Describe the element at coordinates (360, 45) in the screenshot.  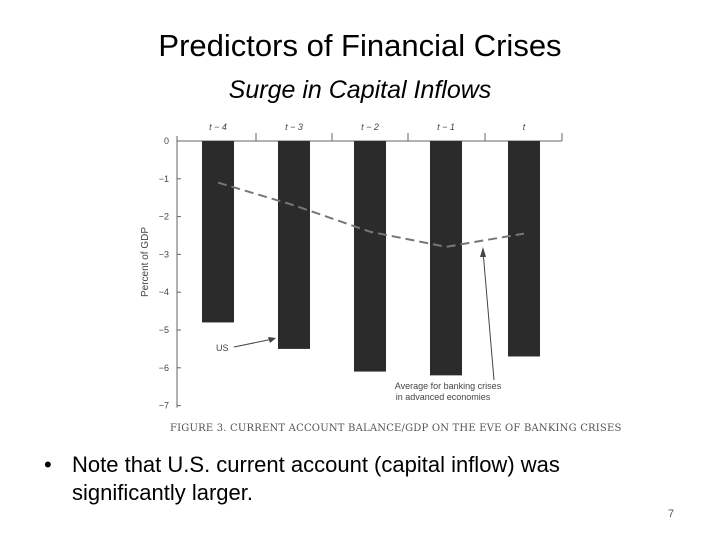
I see `slide-title: Predictors of Financial Crises` at that location.